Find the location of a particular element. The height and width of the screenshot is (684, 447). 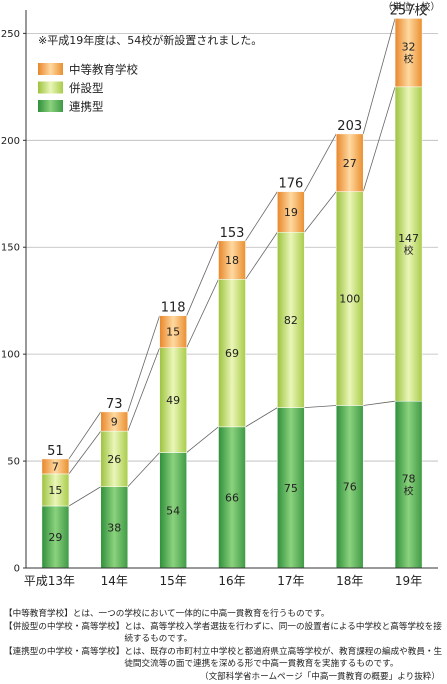

value-label: 38 is located at coordinates (114, 527).